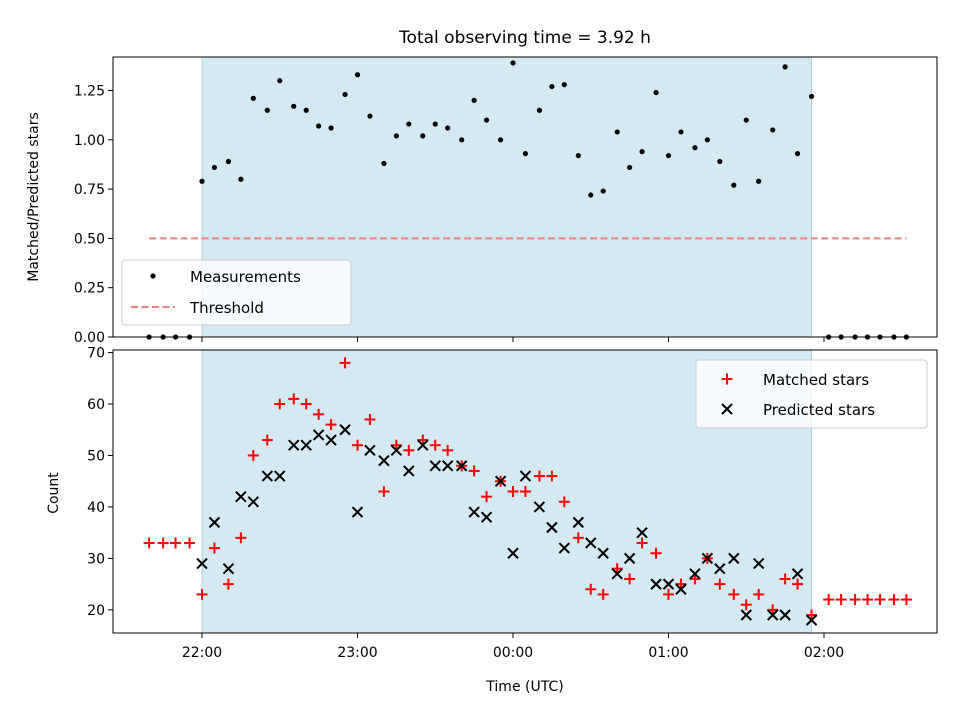 Image resolution: width=960 pixels, height=720 pixels. What do you see at coordinates (96, 611) in the screenshot?
I see `count-y-tick-label: 20` at bounding box center [96, 611].